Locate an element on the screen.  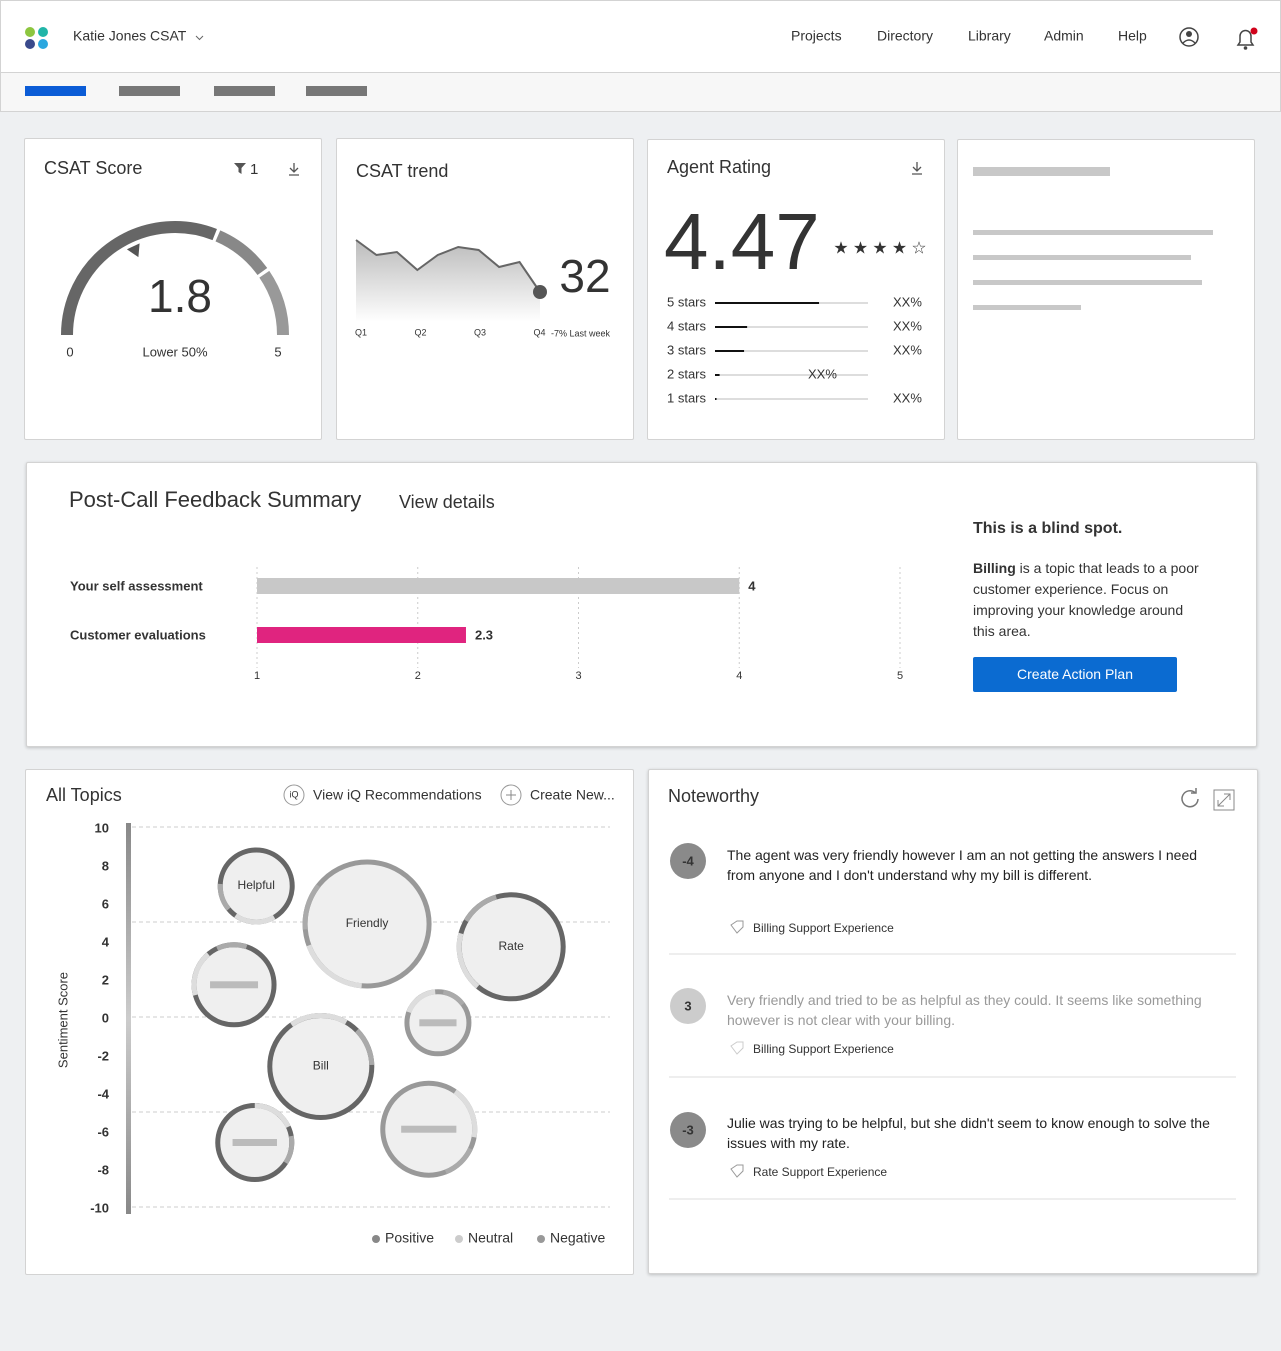
legend-label: Negative is located at coordinates (577, 1238).